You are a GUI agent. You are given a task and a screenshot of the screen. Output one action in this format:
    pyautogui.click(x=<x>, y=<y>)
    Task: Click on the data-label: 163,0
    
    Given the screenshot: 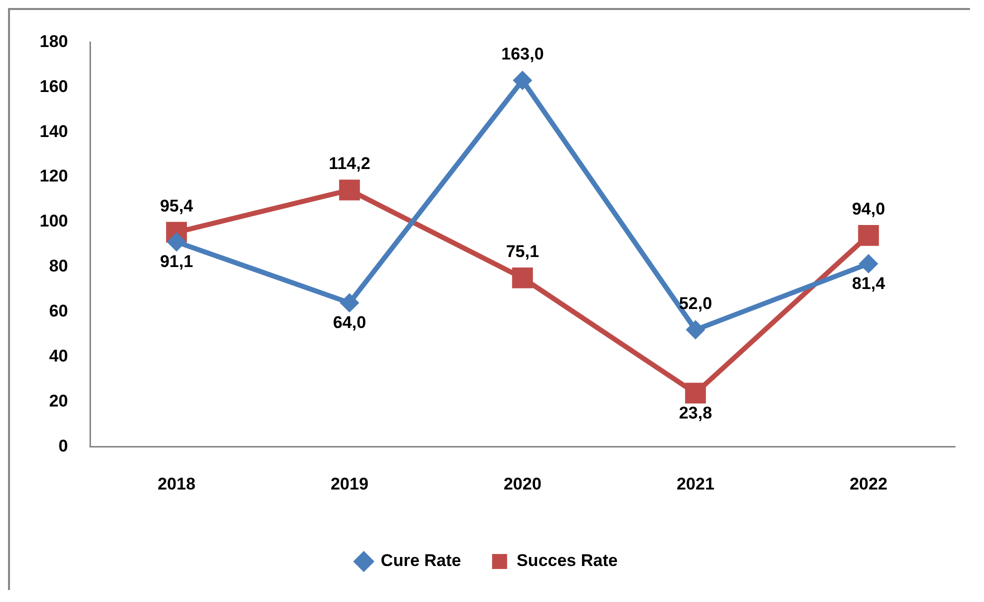 What is the action you would take?
    pyautogui.click(x=522, y=54)
    